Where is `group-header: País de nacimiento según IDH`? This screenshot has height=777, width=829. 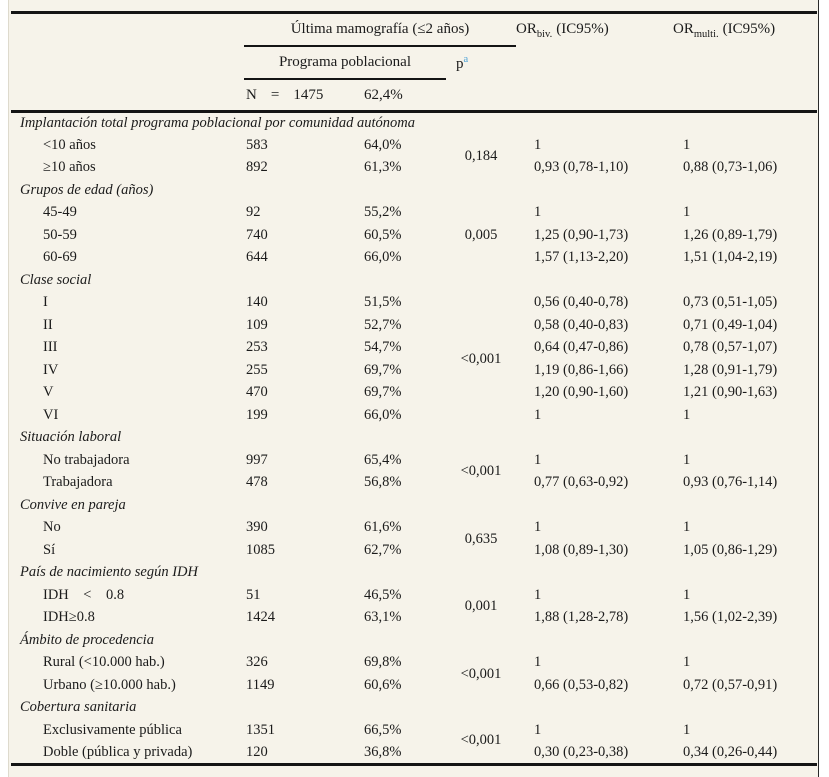 group-header: País de nacimiento según IDH is located at coordinates (109, 572).